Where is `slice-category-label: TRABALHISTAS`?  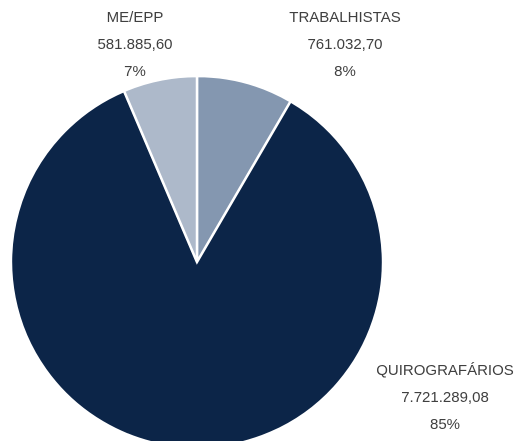
slice-category-label: TRABALHISTAS is located at coordinates (344, 17).